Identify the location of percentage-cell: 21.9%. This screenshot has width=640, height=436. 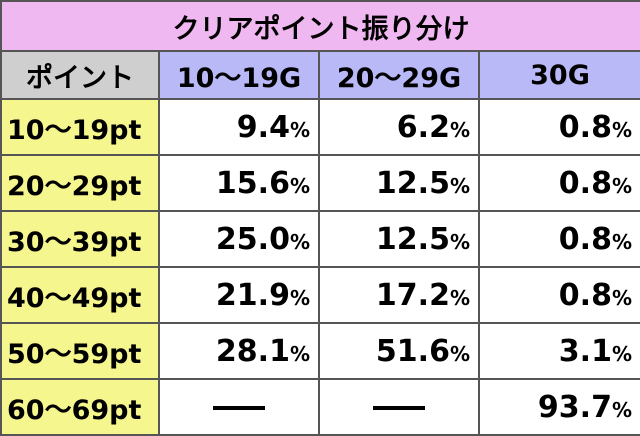
(239, 295).